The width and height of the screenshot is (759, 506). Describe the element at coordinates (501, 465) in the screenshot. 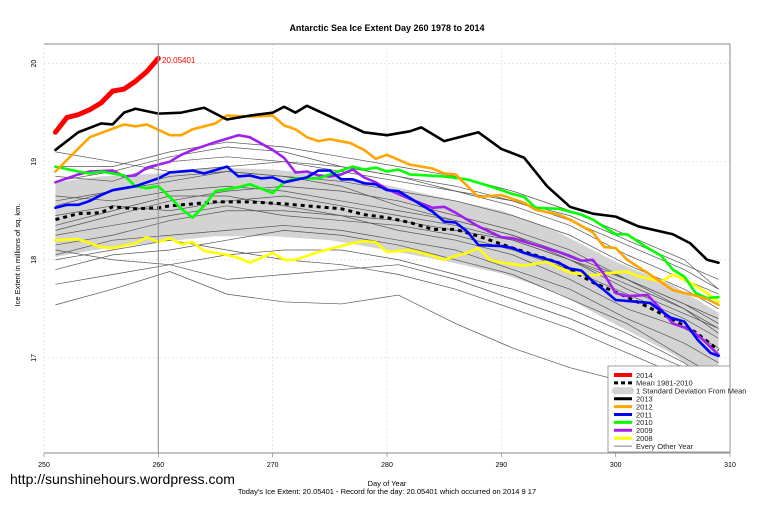

I see `x-tick-label: 290` at that location.